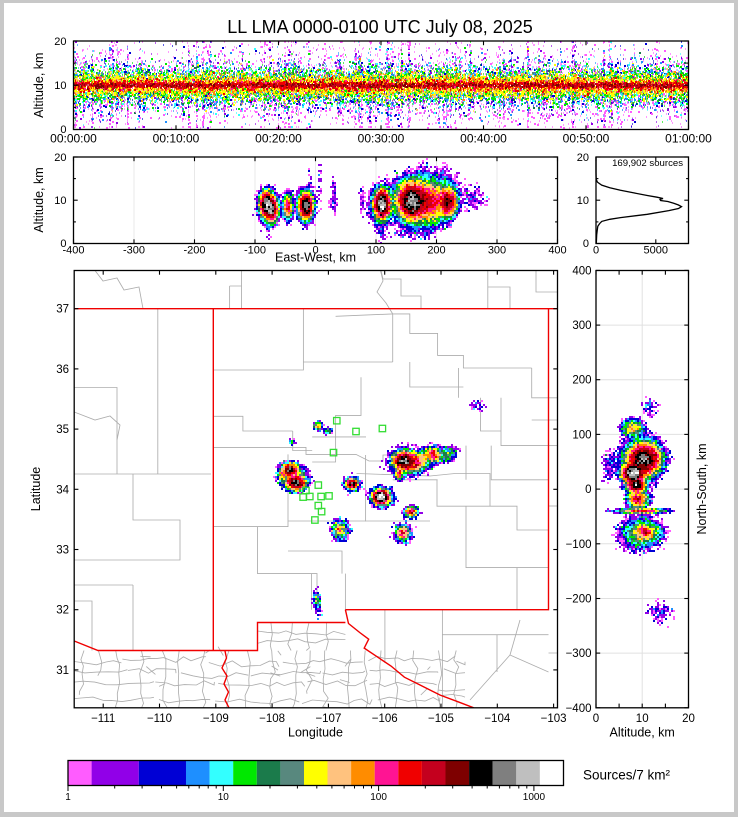  Describe the element at coordinates (554, 719) in the screenshot. I see `svg-text: −103` at that location.